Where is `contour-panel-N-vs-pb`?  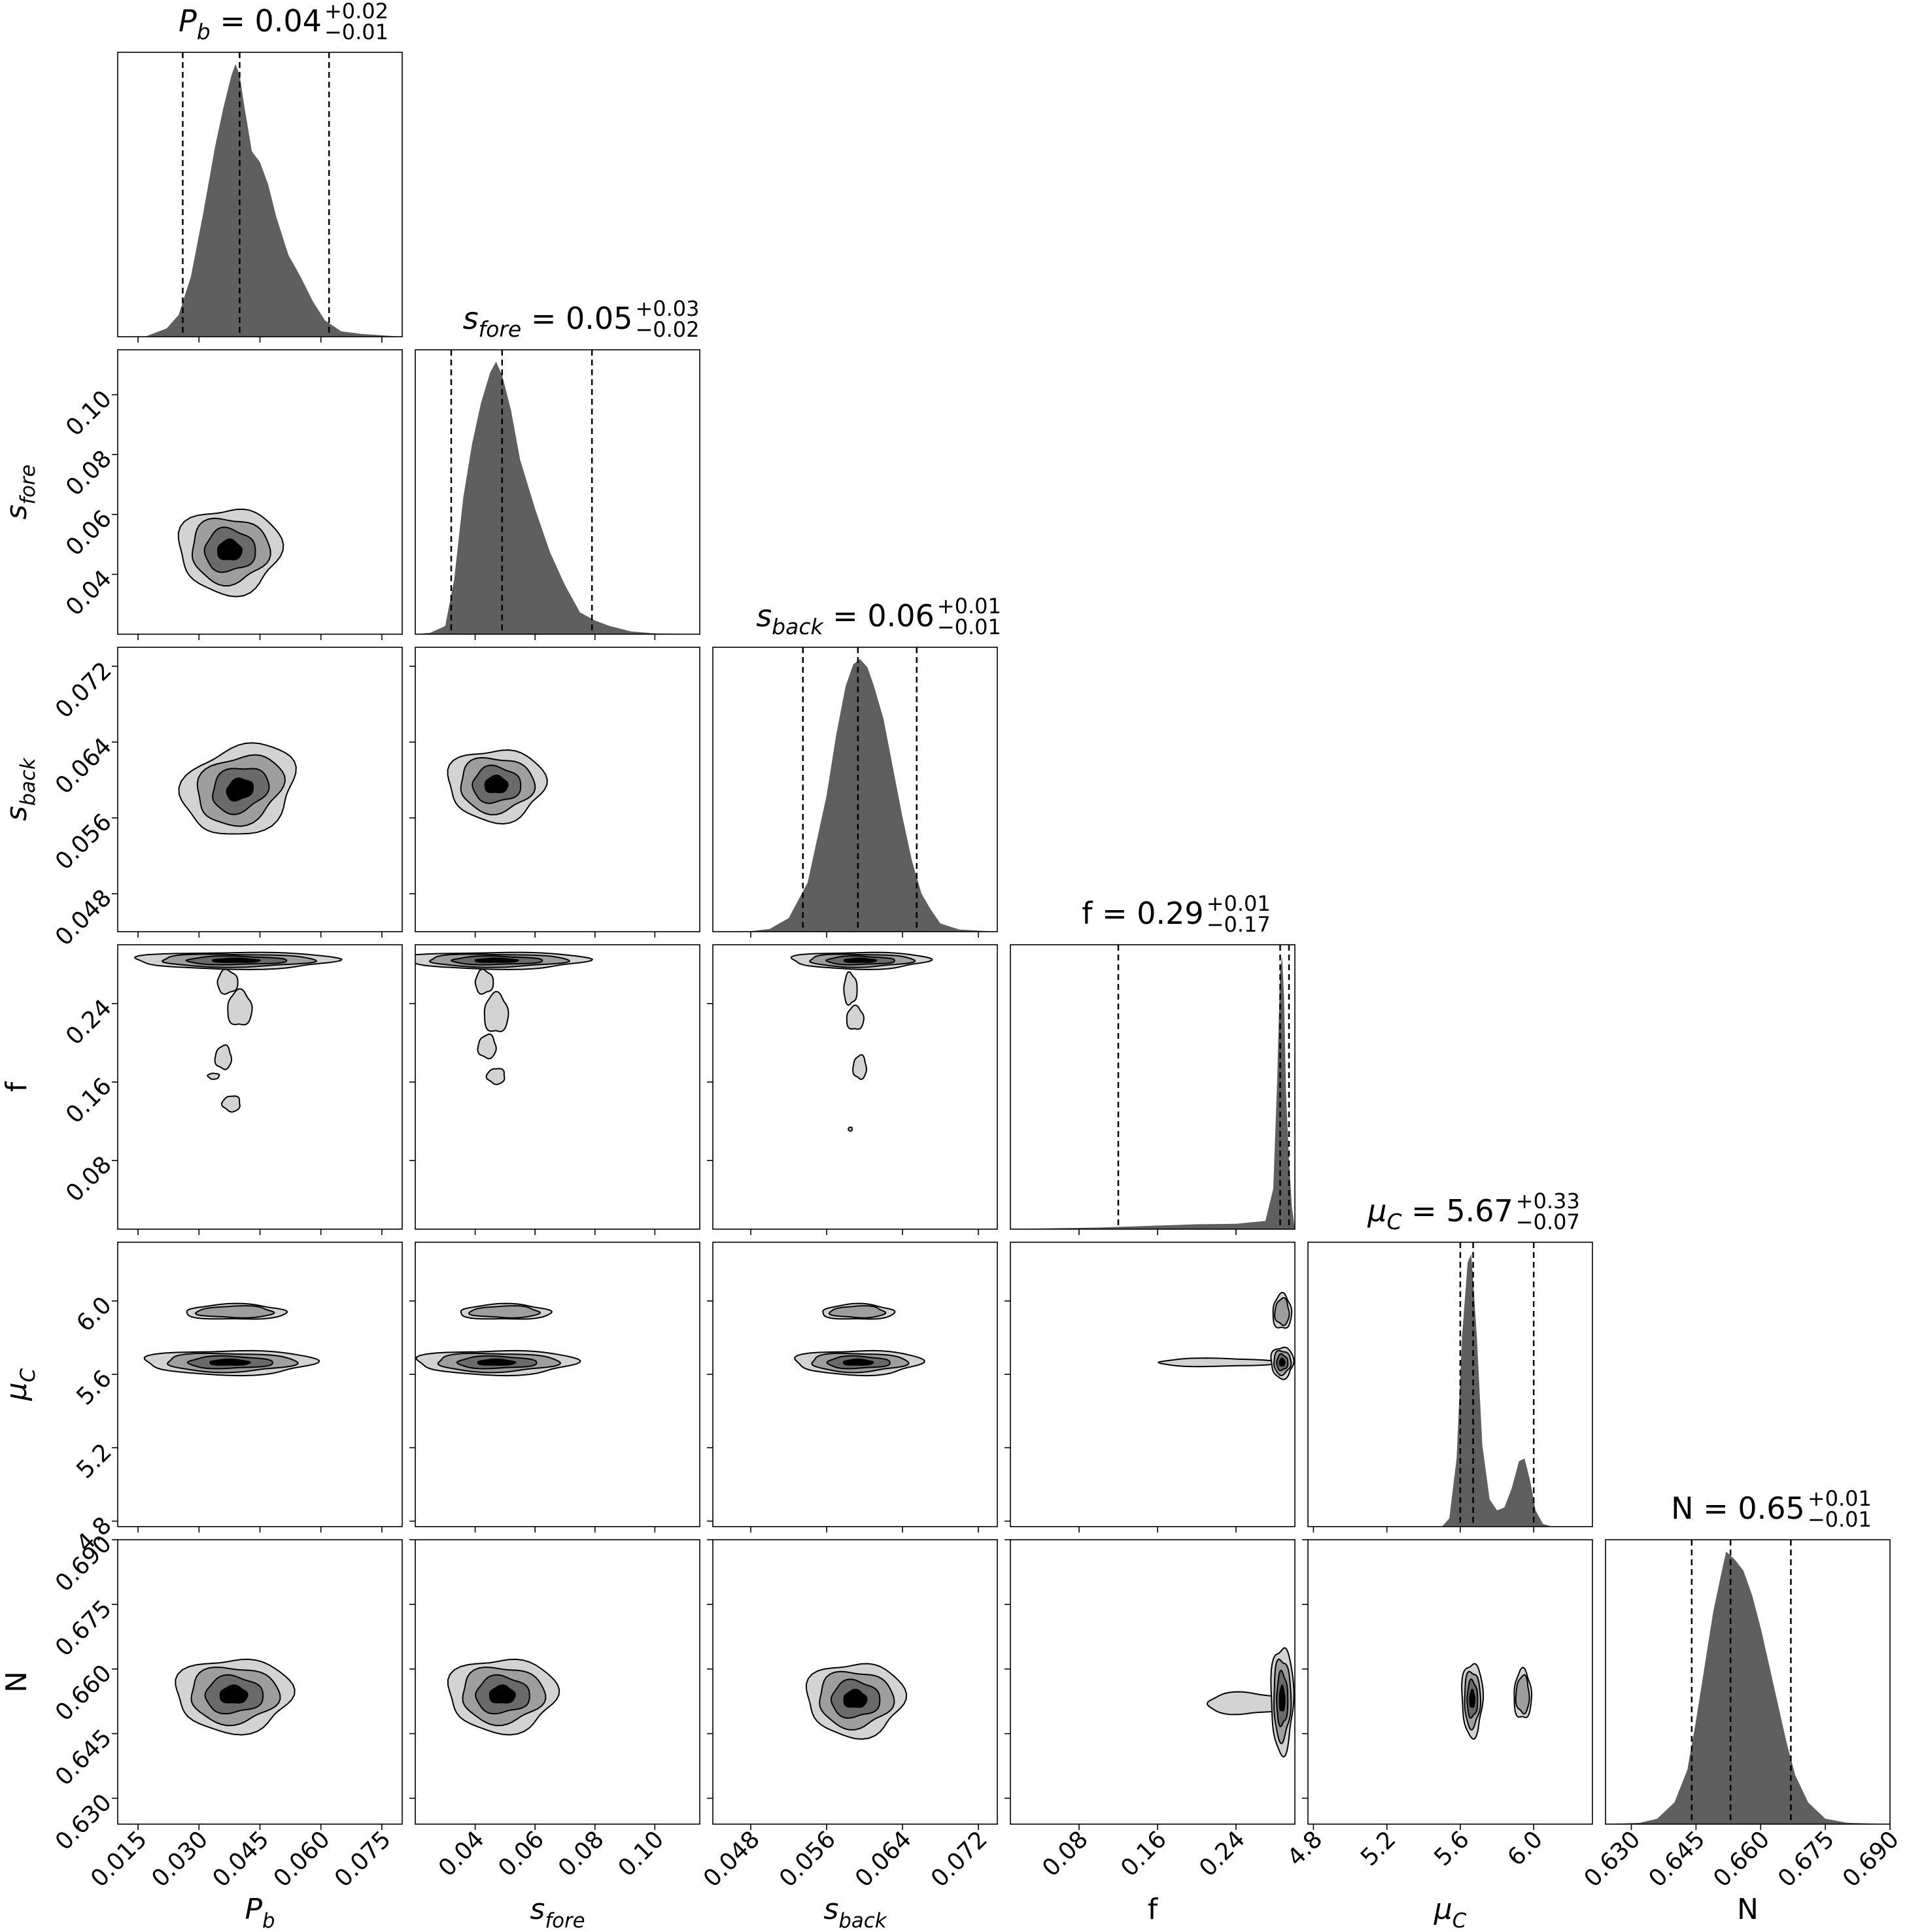
contour-panel-N-vs-pb is located at coordinates (257, 1684).